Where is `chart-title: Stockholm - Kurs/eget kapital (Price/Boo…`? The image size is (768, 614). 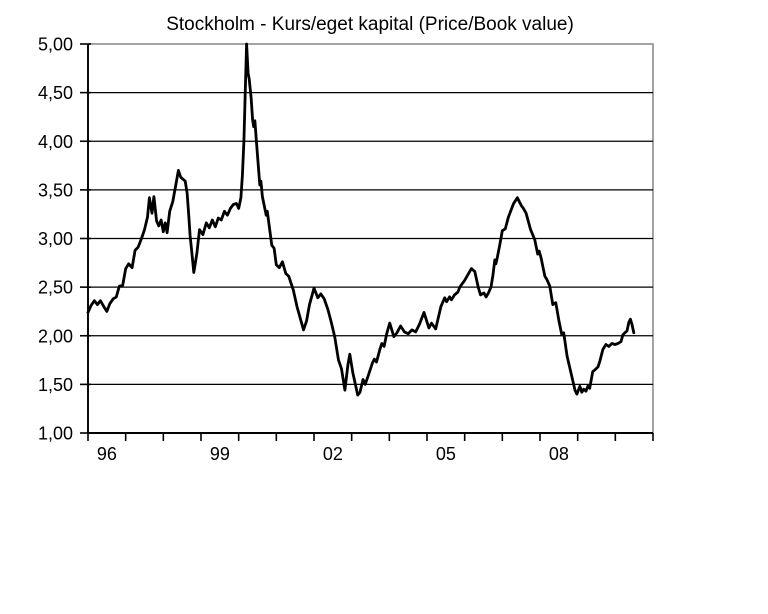 chart-title: Stockholm - Kurs/eget kapital (Price/Boo… is located at coordinates (370, 24).